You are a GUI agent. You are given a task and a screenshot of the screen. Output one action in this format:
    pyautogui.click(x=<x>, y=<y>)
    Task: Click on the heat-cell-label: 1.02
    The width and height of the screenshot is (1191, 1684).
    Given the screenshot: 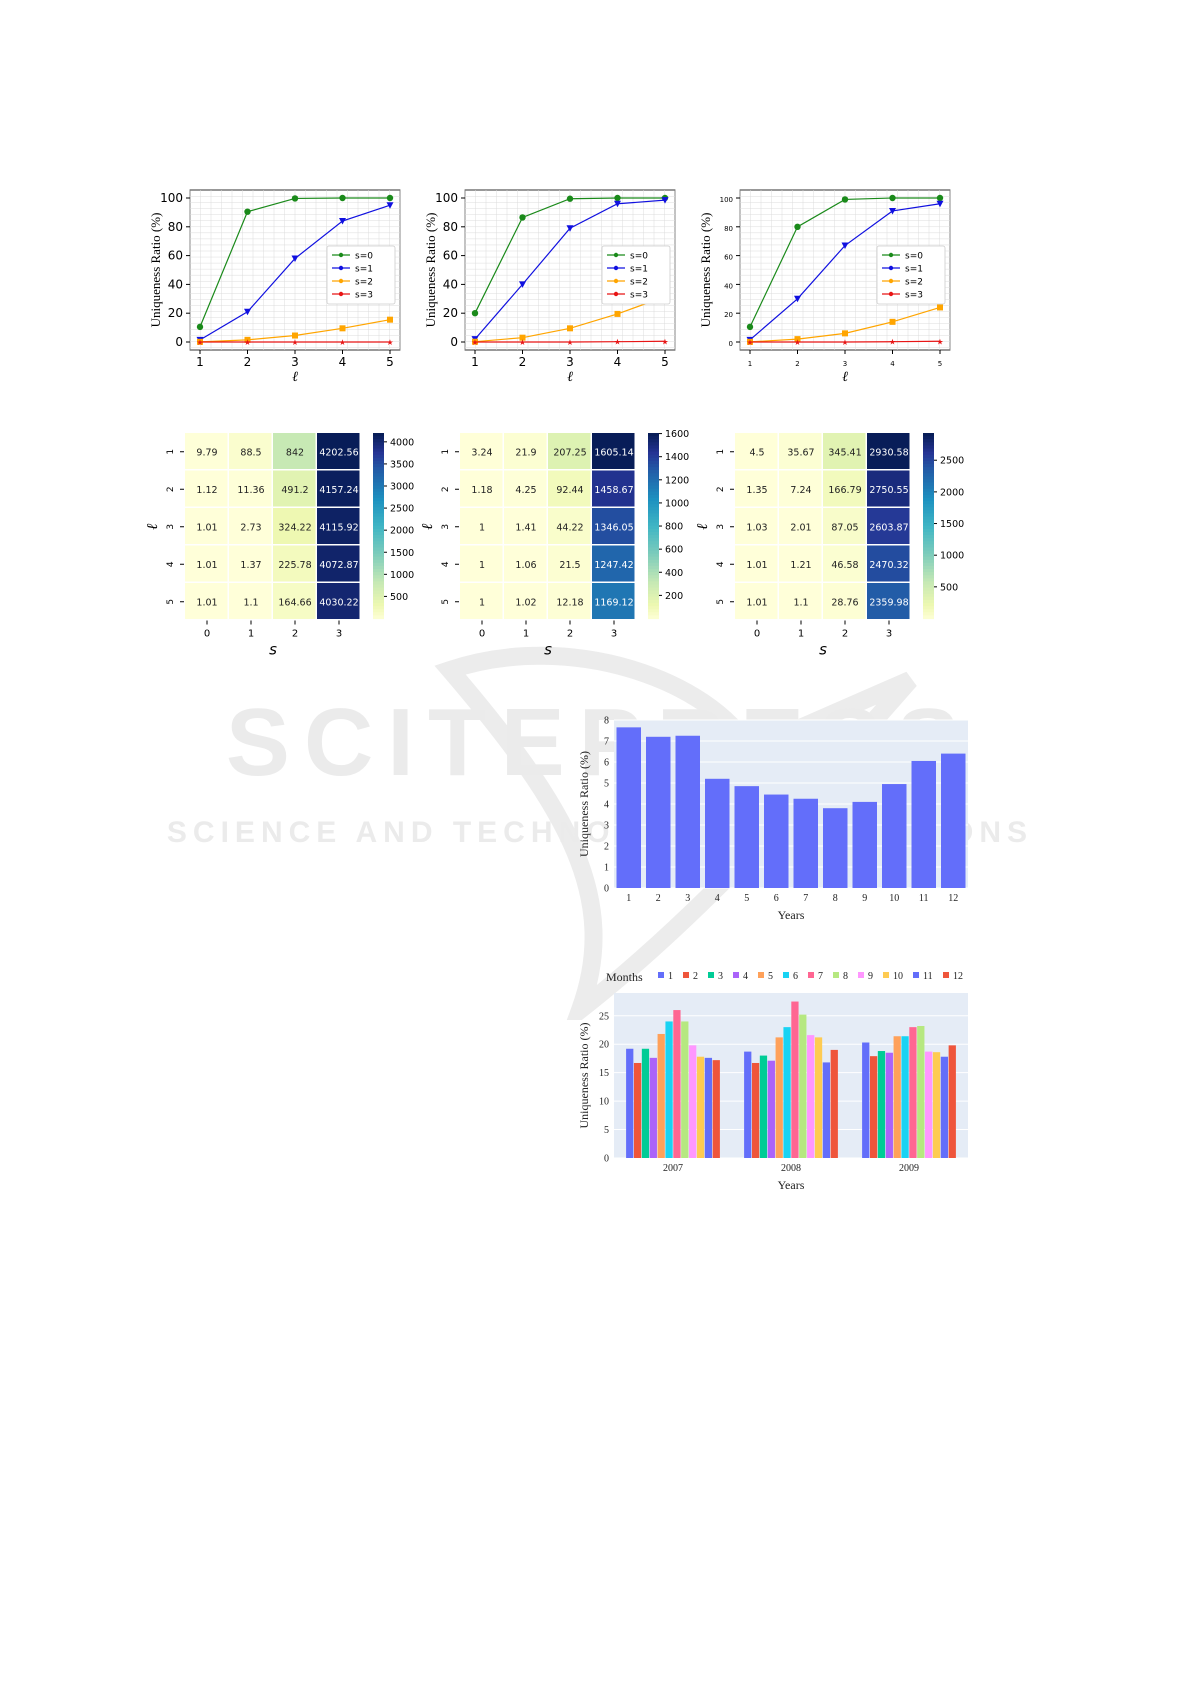 What is the action you would take?
    pyautogui.click(x=525, y=602)
    